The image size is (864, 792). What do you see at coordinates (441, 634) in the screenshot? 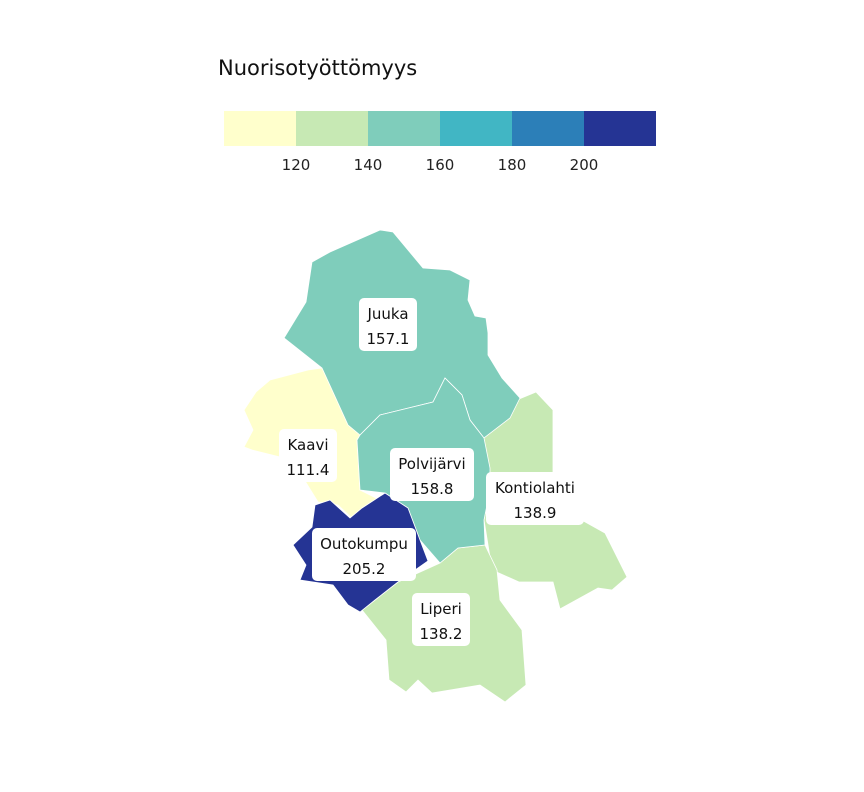
I see `label-liperi-value: 138.2` at bounding box center [441, 634].